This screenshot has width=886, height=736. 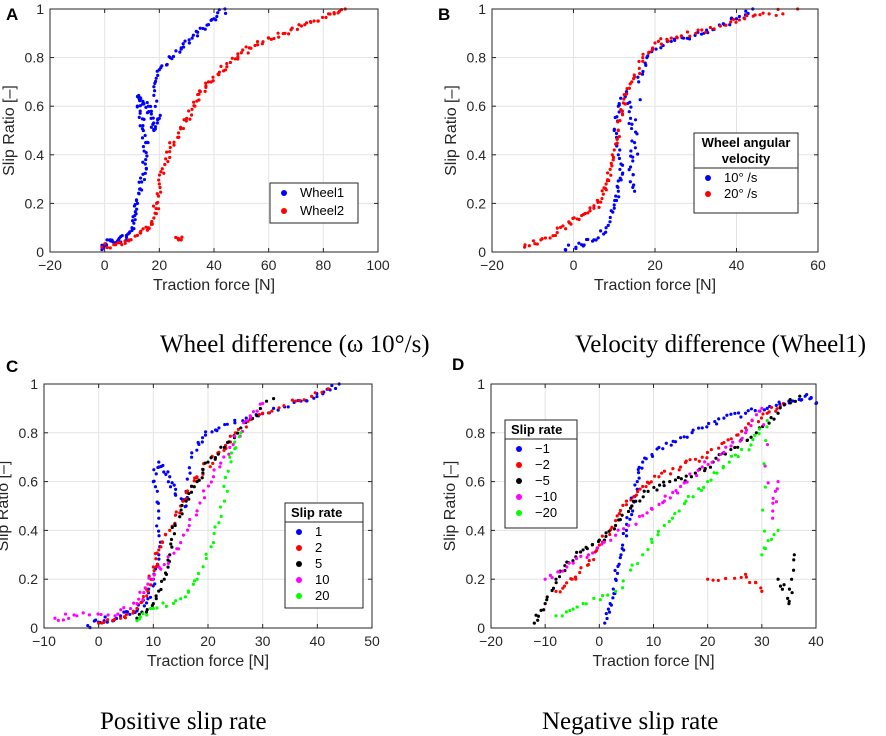 I want to click on tick-label-x-c-2: 10, so click(x=154, y=641).